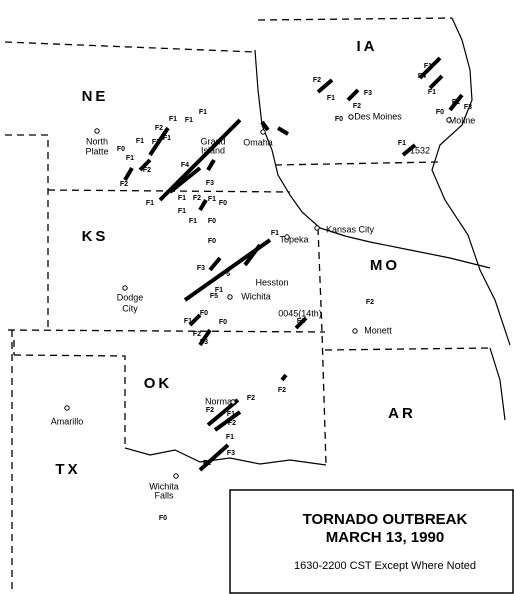 This screenshot has width=514, height=594. I want to click on state-label: IA, so click(367, 46).